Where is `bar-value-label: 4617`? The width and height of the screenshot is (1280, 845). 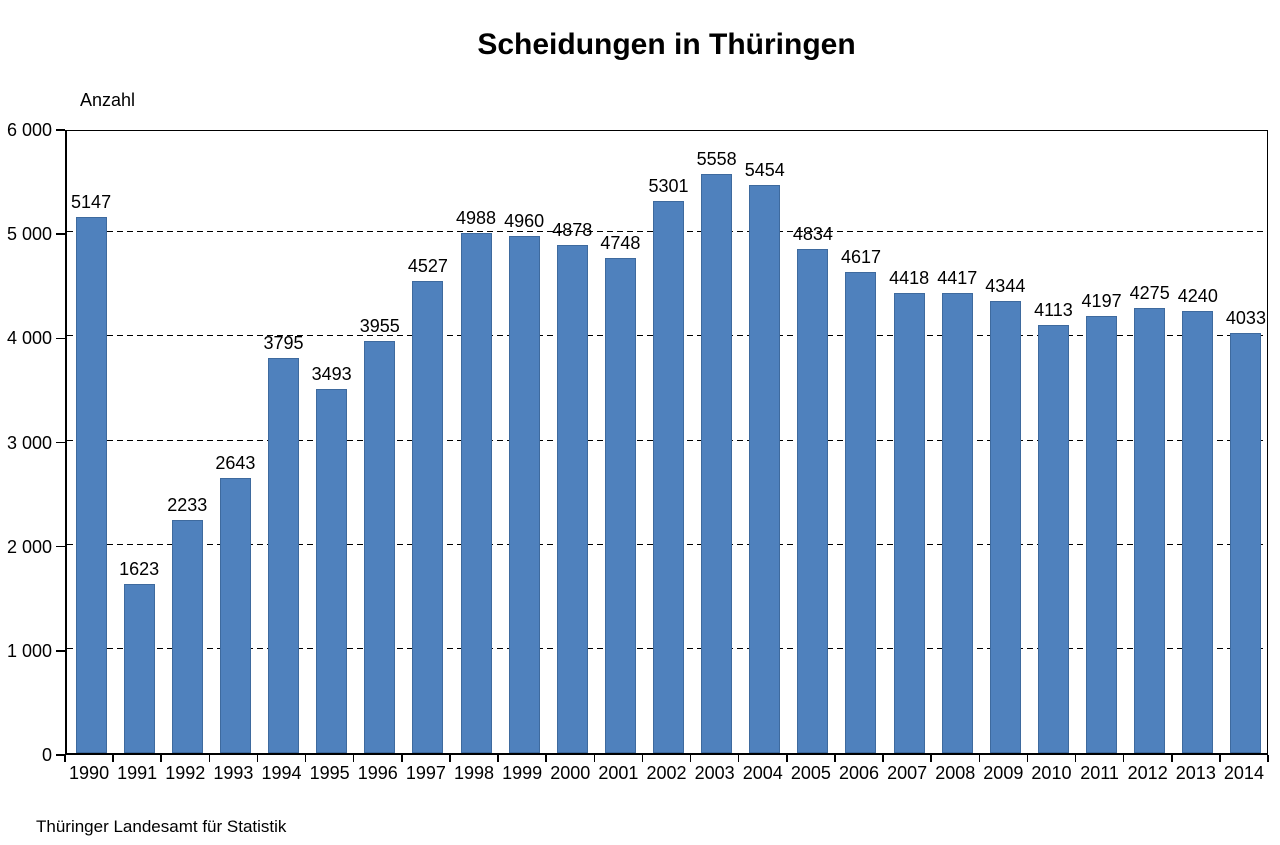 bar-value-label: 4617 is located at coordinates (860, 257).